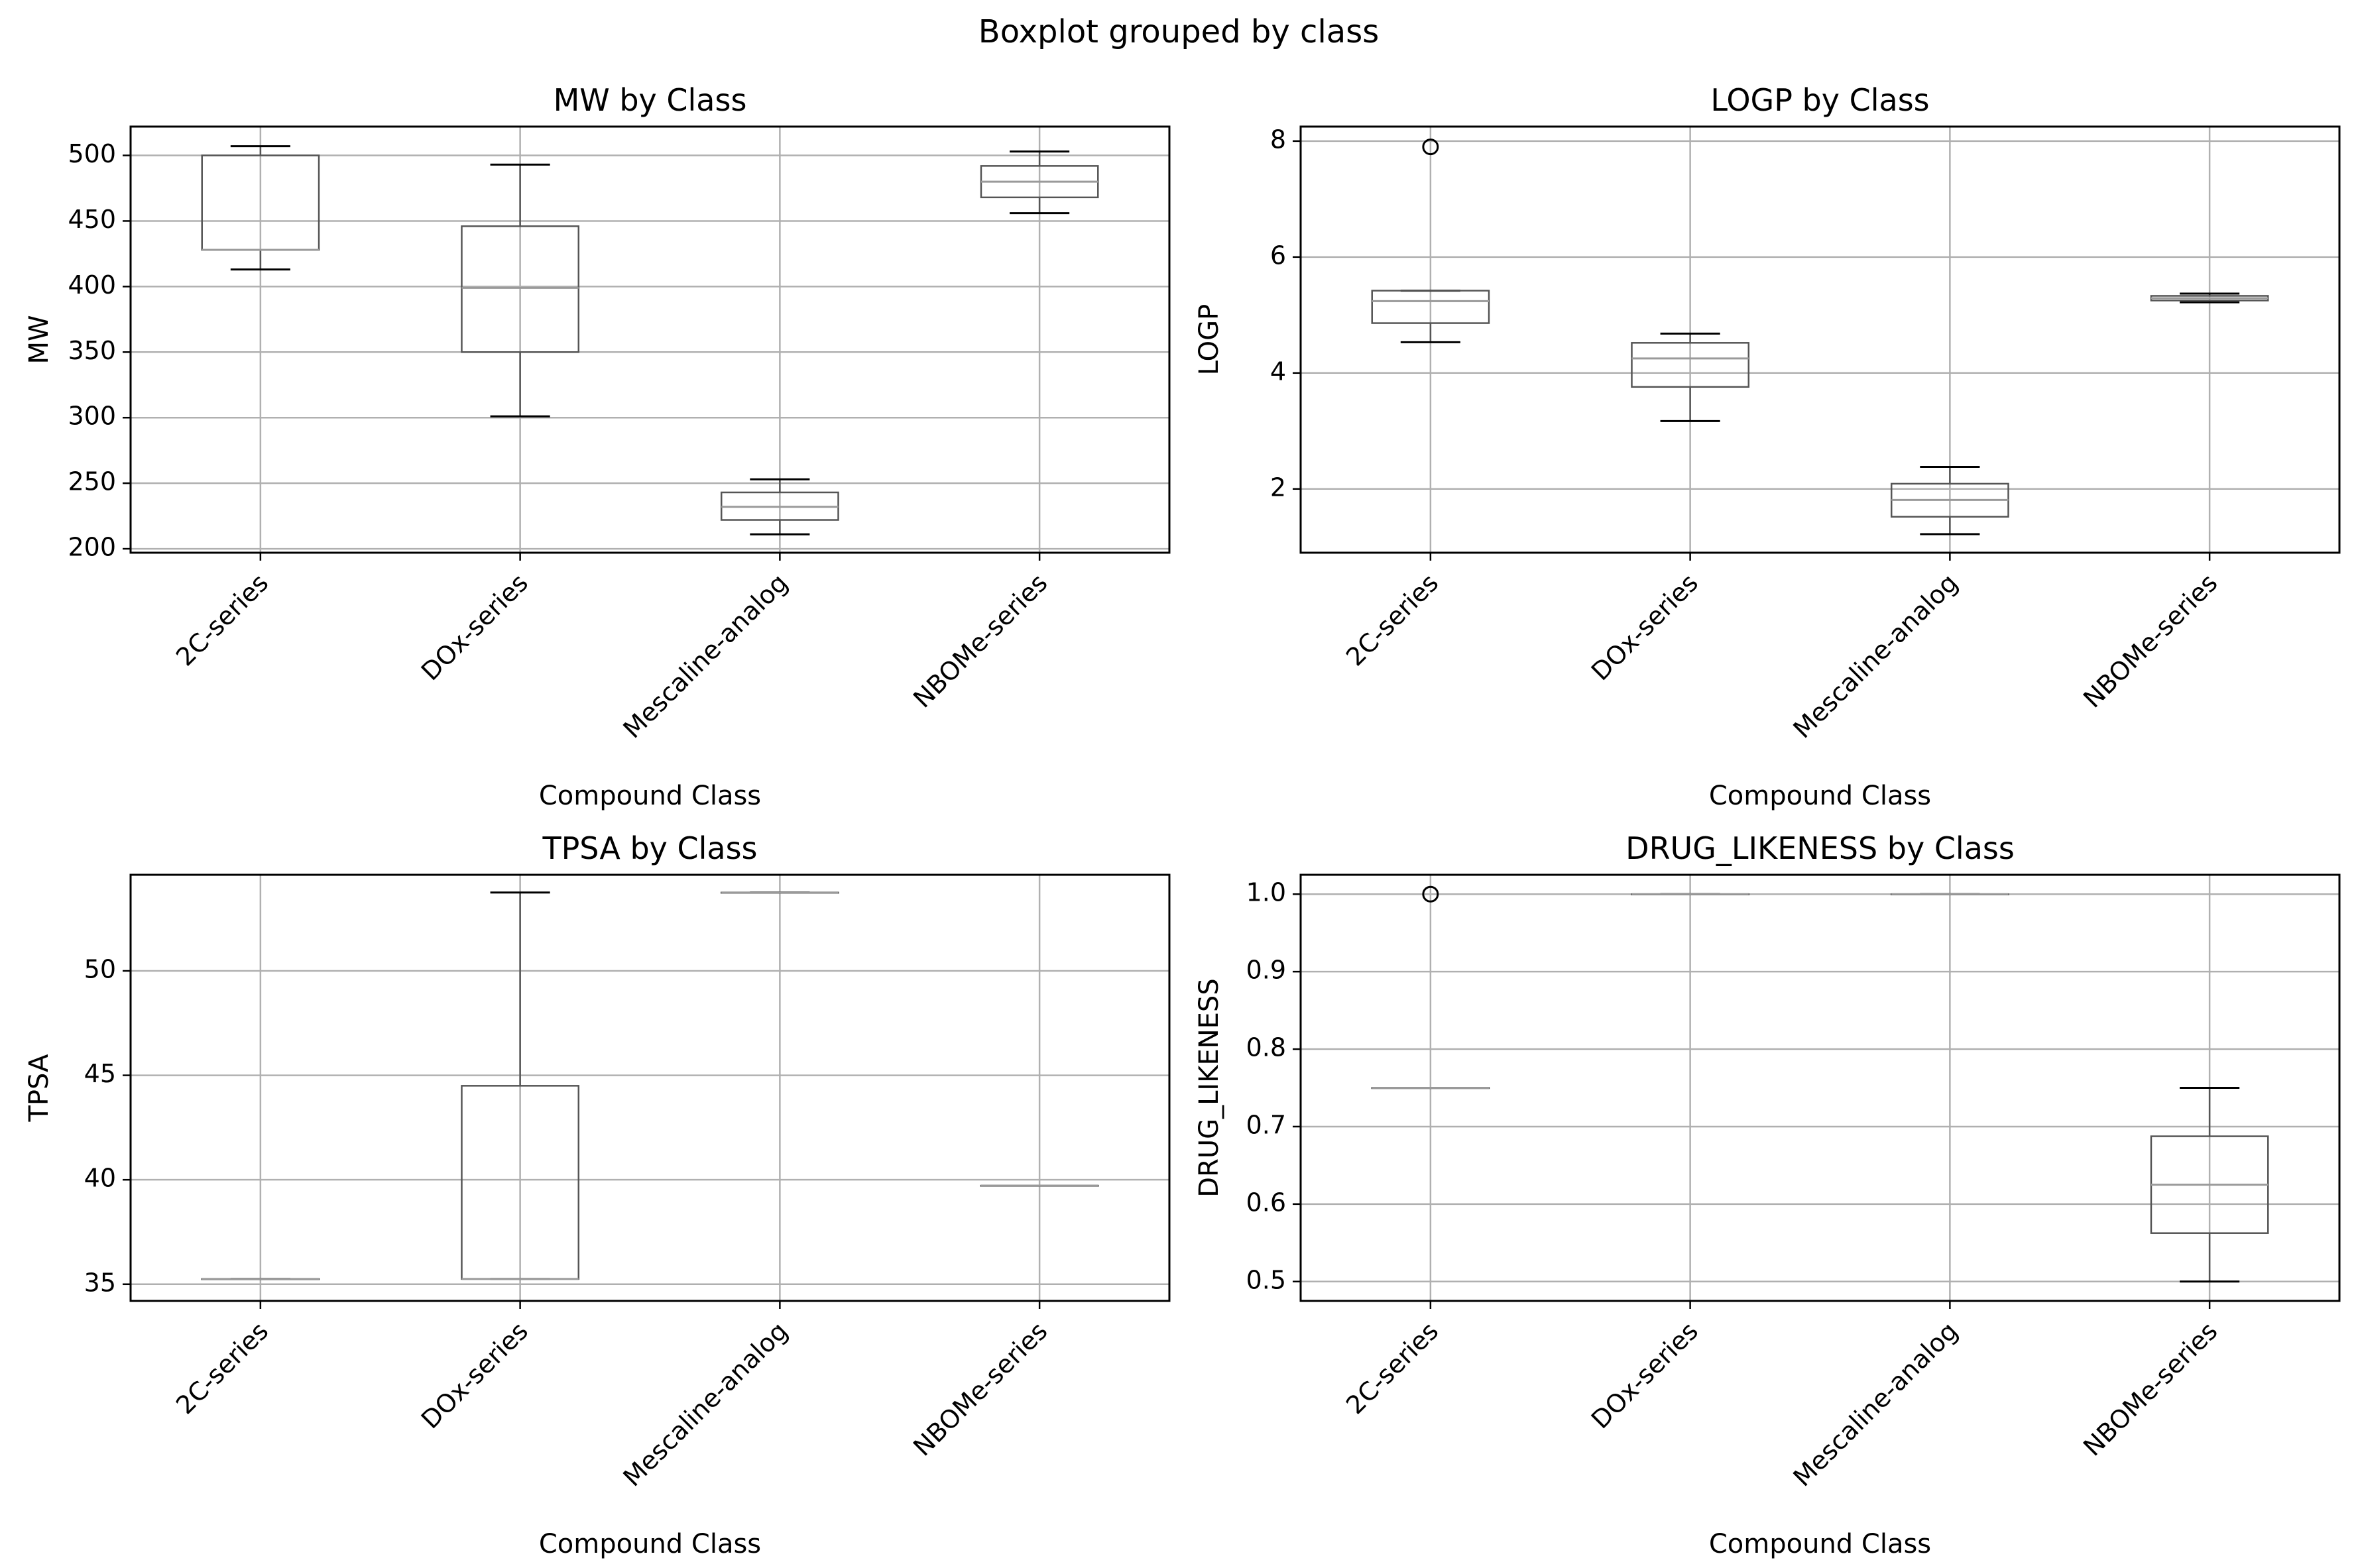 The width and height of the screenshot is (2358, 1568). Describe the element at coordinates (100, 1073) in the screenshot. I see `y-tick-label: 45` at that location.